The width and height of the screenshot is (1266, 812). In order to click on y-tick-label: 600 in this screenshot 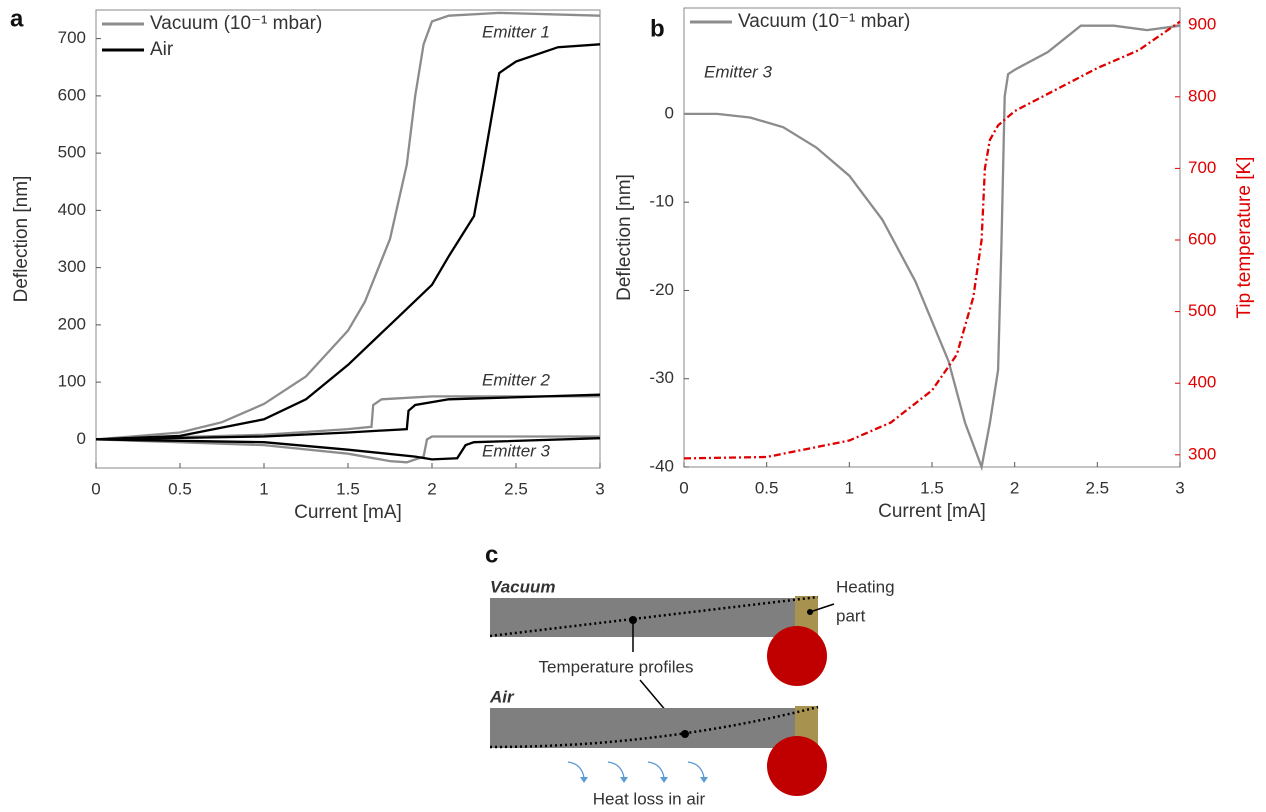, I will do `click(72, 94)`.